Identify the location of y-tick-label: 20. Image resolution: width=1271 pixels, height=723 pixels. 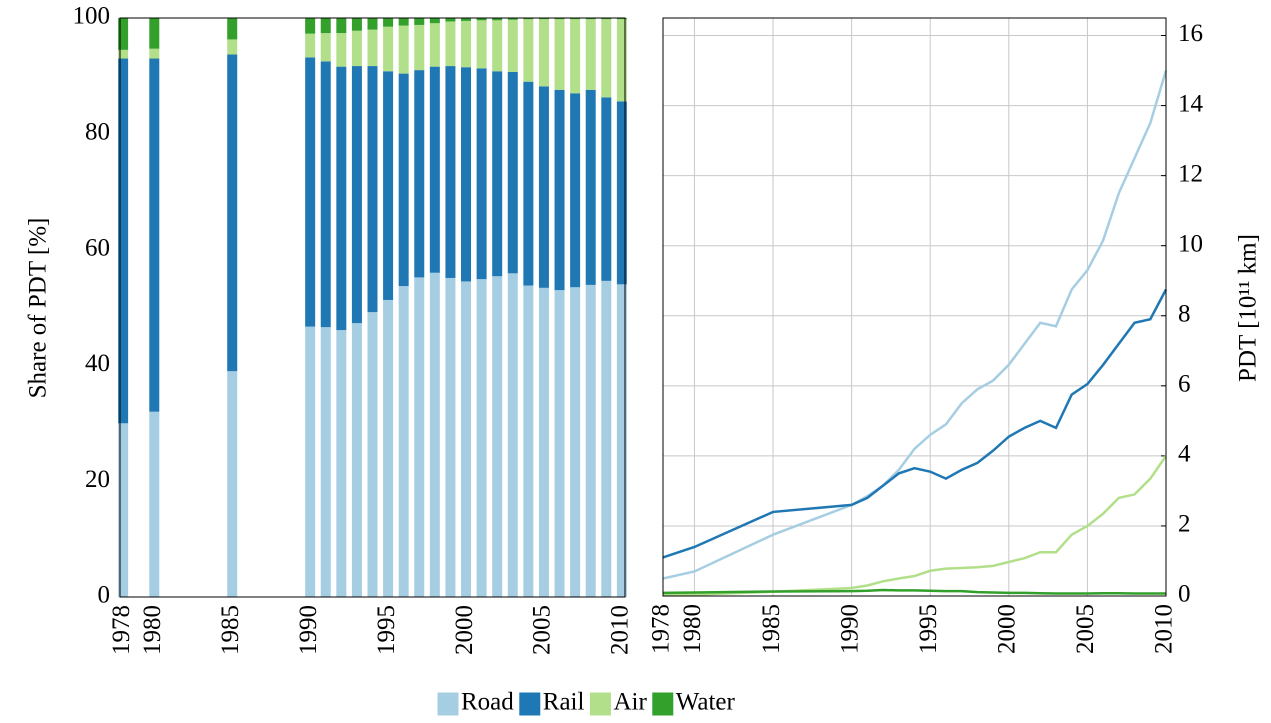
(97, 479).